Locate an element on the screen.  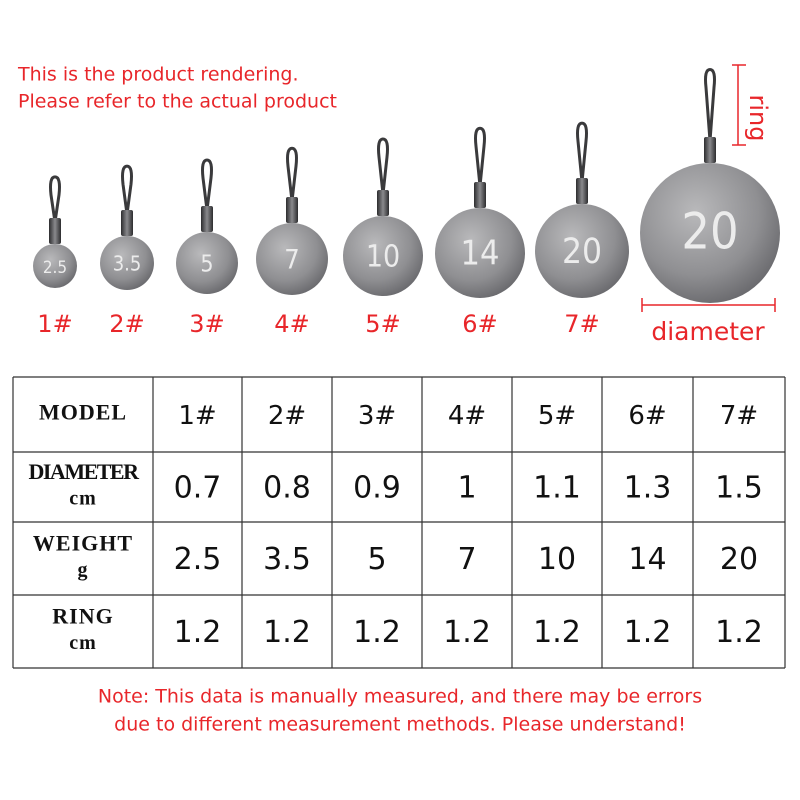
model-label: 7# is located at coordinates (581, 324).